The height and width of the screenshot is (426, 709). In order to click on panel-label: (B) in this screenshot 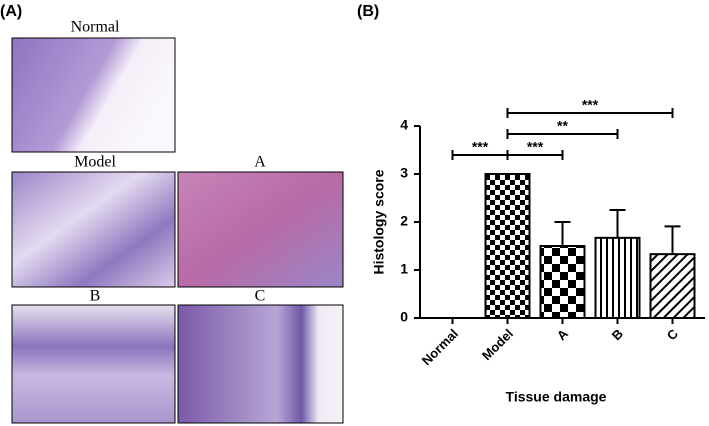, I will do `click(368, 11)`.